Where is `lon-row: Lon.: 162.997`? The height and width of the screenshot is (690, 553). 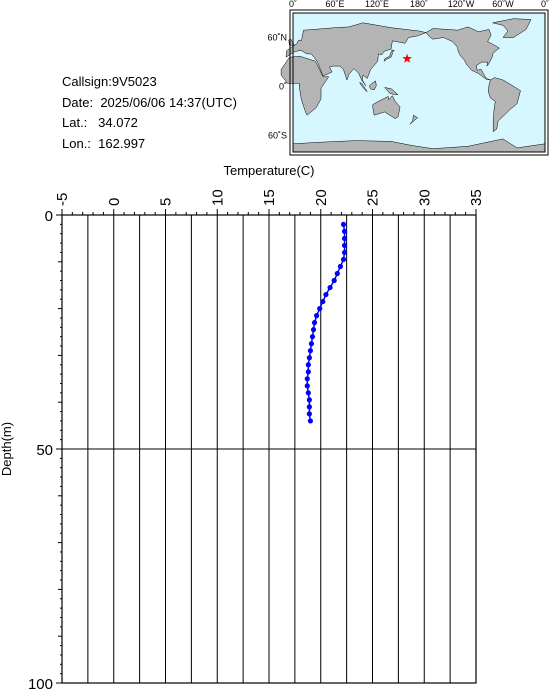 lon-row: Lon.: 162.997 is located at coordinates (149, 144).